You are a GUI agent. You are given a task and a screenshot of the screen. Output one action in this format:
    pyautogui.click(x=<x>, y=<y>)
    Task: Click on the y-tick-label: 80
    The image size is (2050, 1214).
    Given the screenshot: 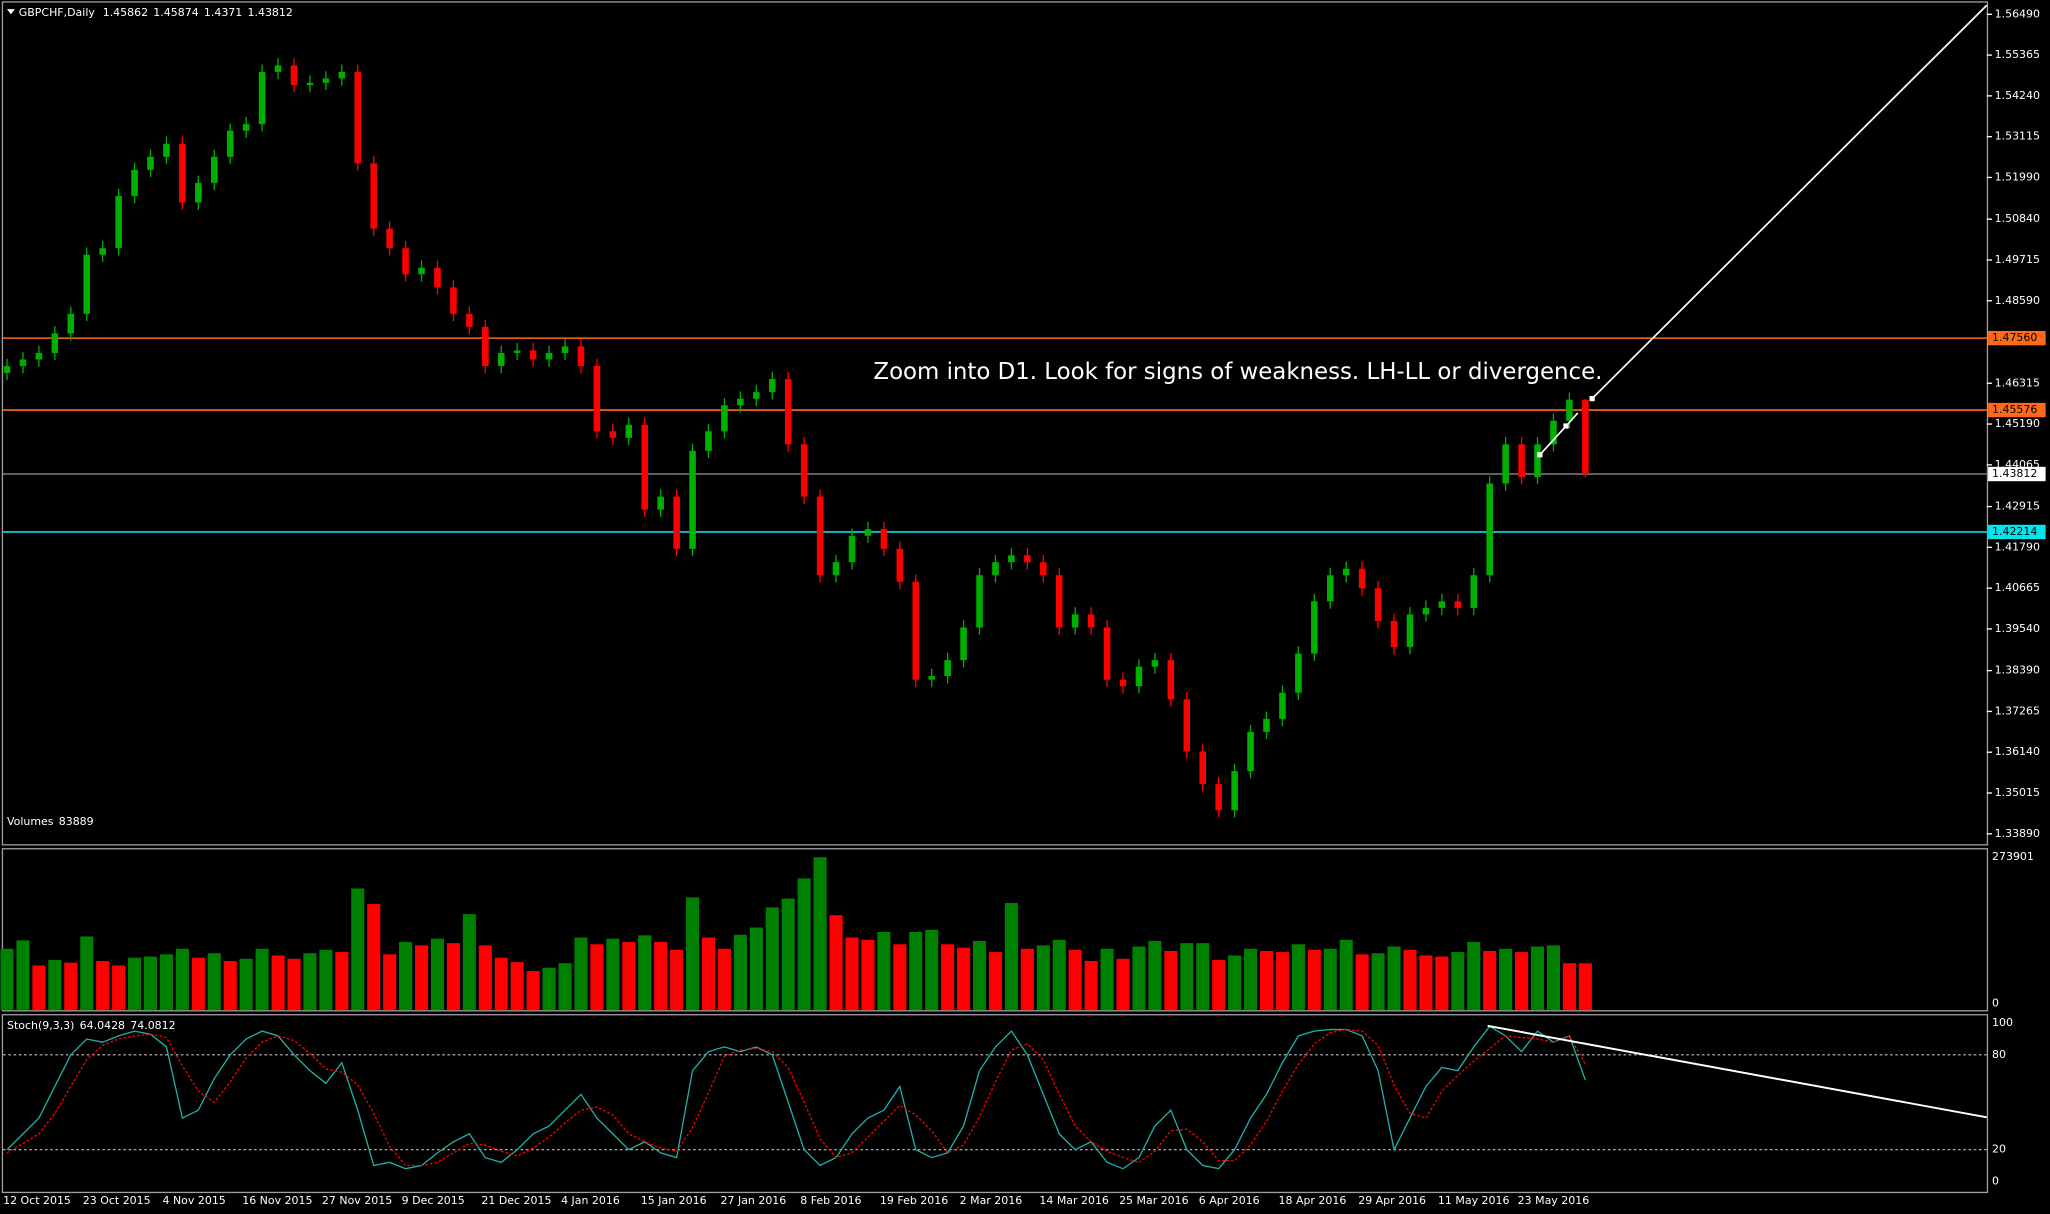 What is the action you would take?
    pyautogui.click(x=1999, y=1054)
    